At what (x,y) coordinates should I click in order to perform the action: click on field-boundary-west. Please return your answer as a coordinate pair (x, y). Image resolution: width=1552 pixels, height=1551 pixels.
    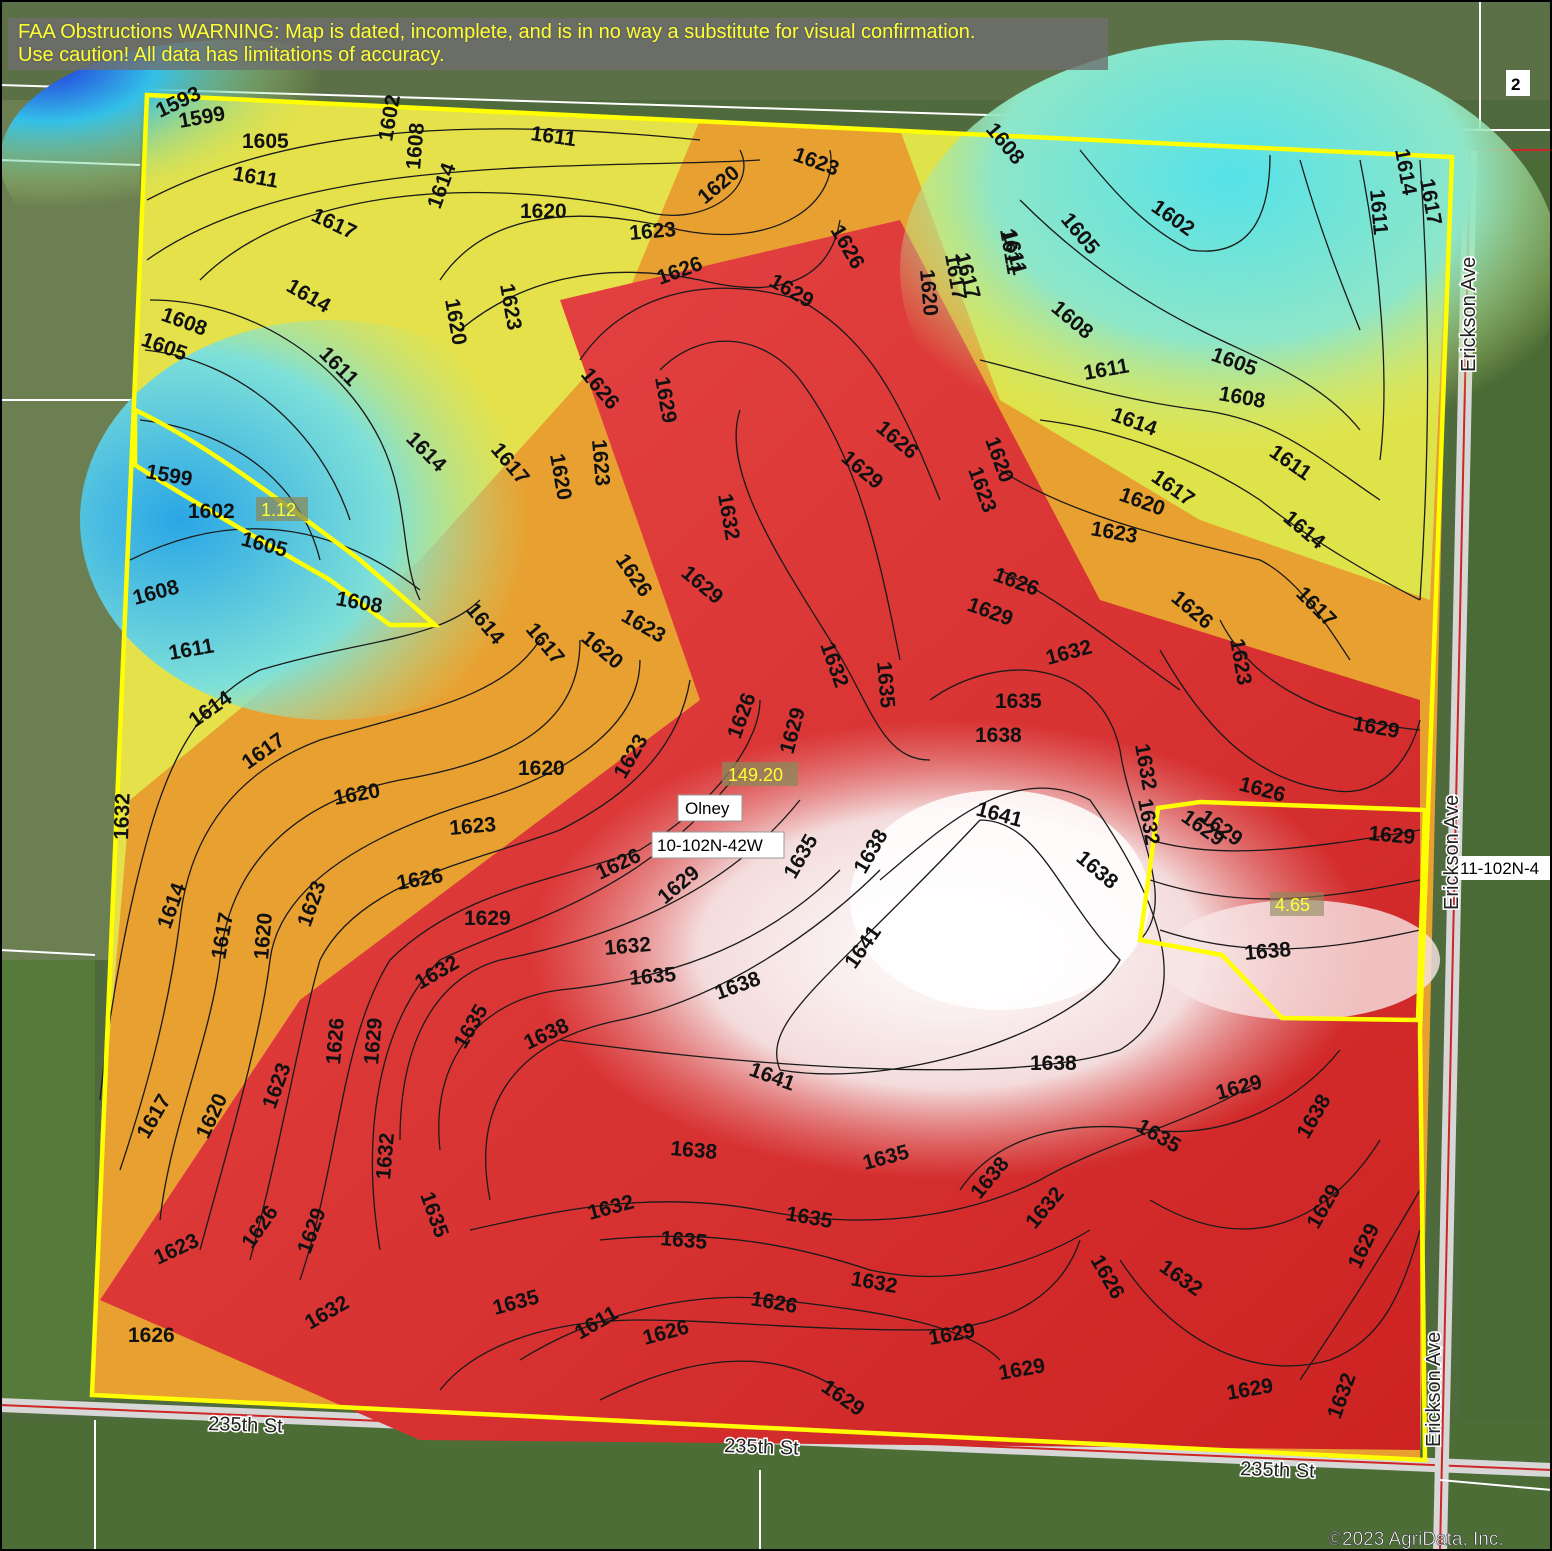
    Looking at the image, I should click on (287, 517).